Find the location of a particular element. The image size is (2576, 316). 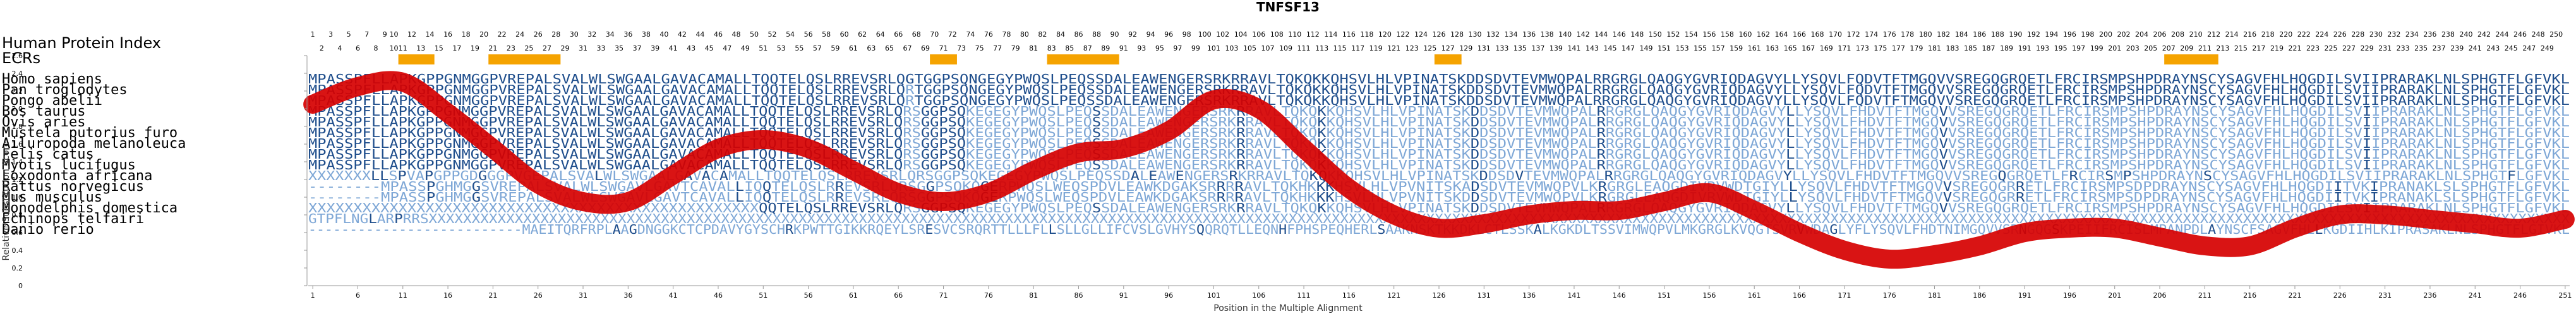

hpi-label: 77 is located at coordinates (997, 48).